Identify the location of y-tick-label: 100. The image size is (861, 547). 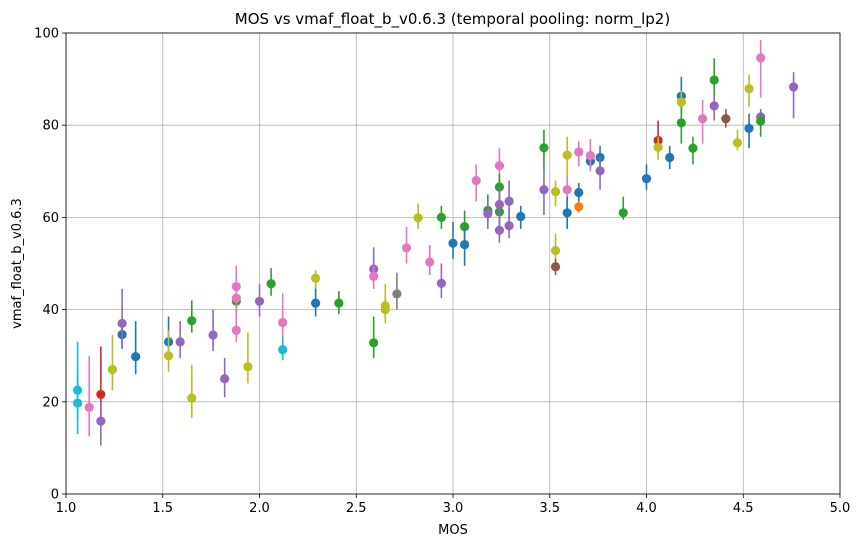
(46, 34).